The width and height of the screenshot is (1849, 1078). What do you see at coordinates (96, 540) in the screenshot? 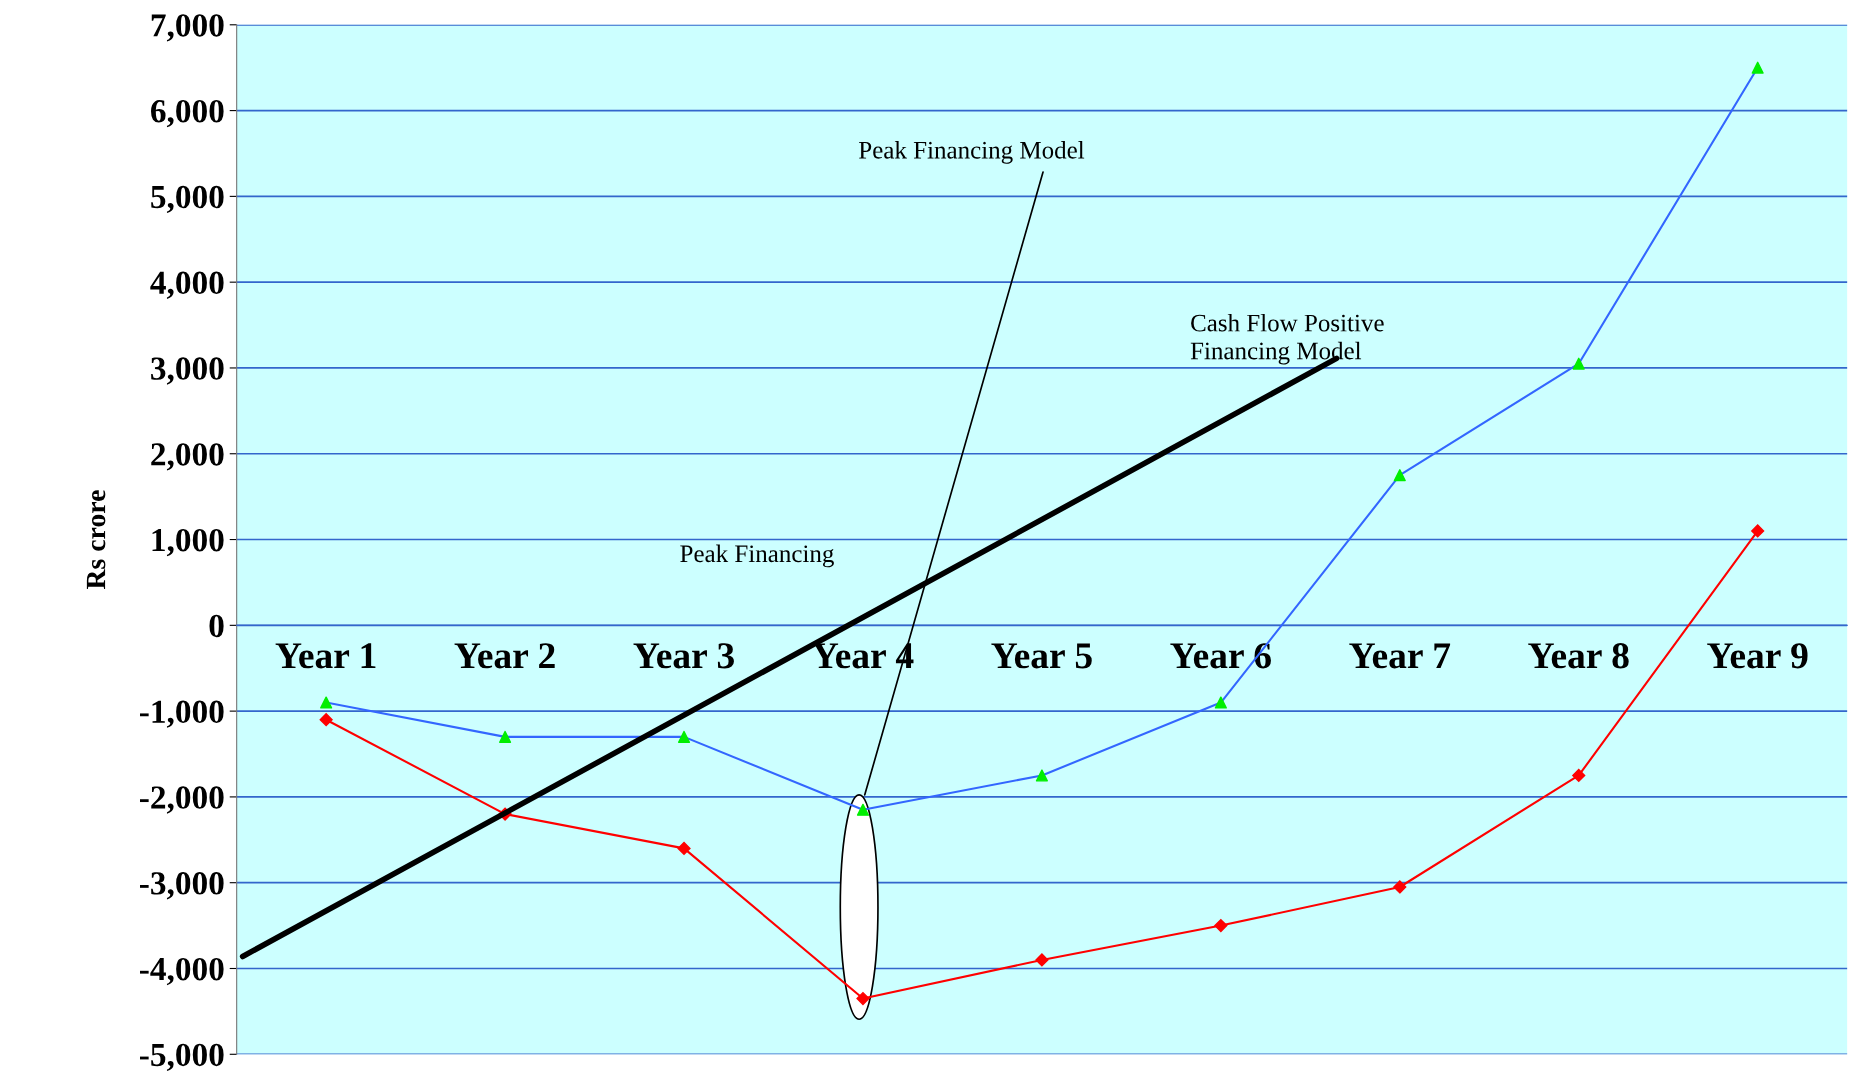
I see `y-axis-title: Rs crore` at bounding box center [96, 540].